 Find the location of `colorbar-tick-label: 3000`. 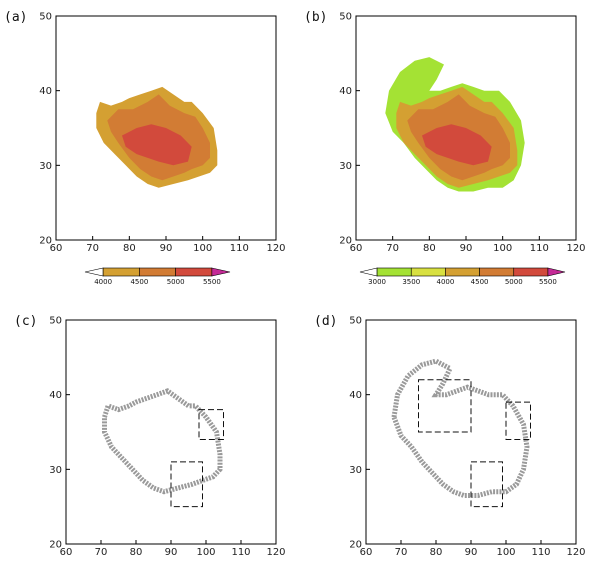

colorbar-tick-label: 3000 is located at coordinates (377, 282).